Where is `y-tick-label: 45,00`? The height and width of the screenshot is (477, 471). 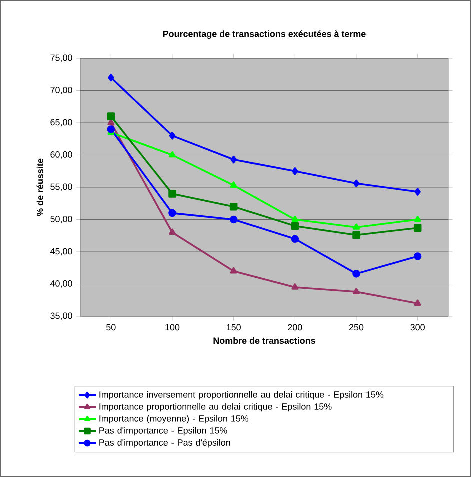
y-tick-label: 45,00 is located at coordinates (61, 252).